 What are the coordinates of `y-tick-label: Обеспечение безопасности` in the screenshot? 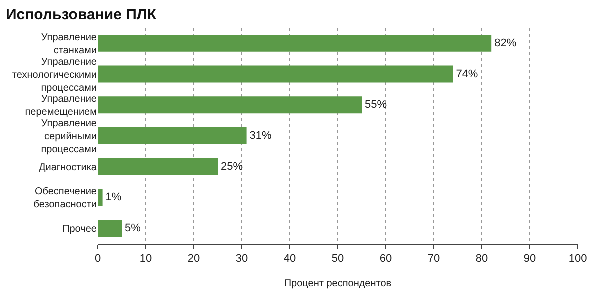 It's located at (66, 198).